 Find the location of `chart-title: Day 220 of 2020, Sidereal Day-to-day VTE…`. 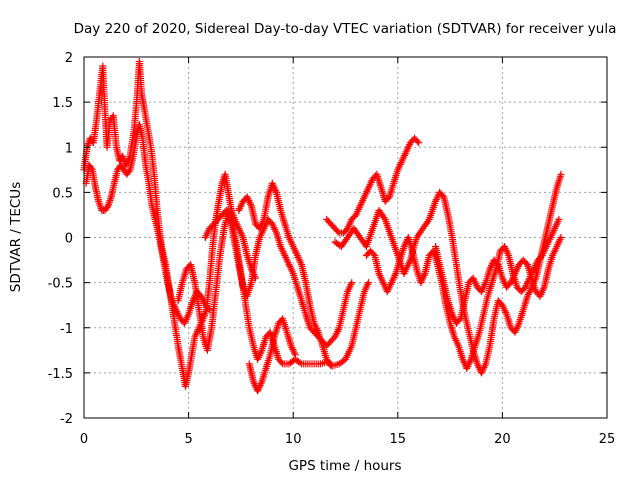

chart-title: Day 220 of 2020, Sidereal Day-to-day VTE… is located at coordinates (345, 29).